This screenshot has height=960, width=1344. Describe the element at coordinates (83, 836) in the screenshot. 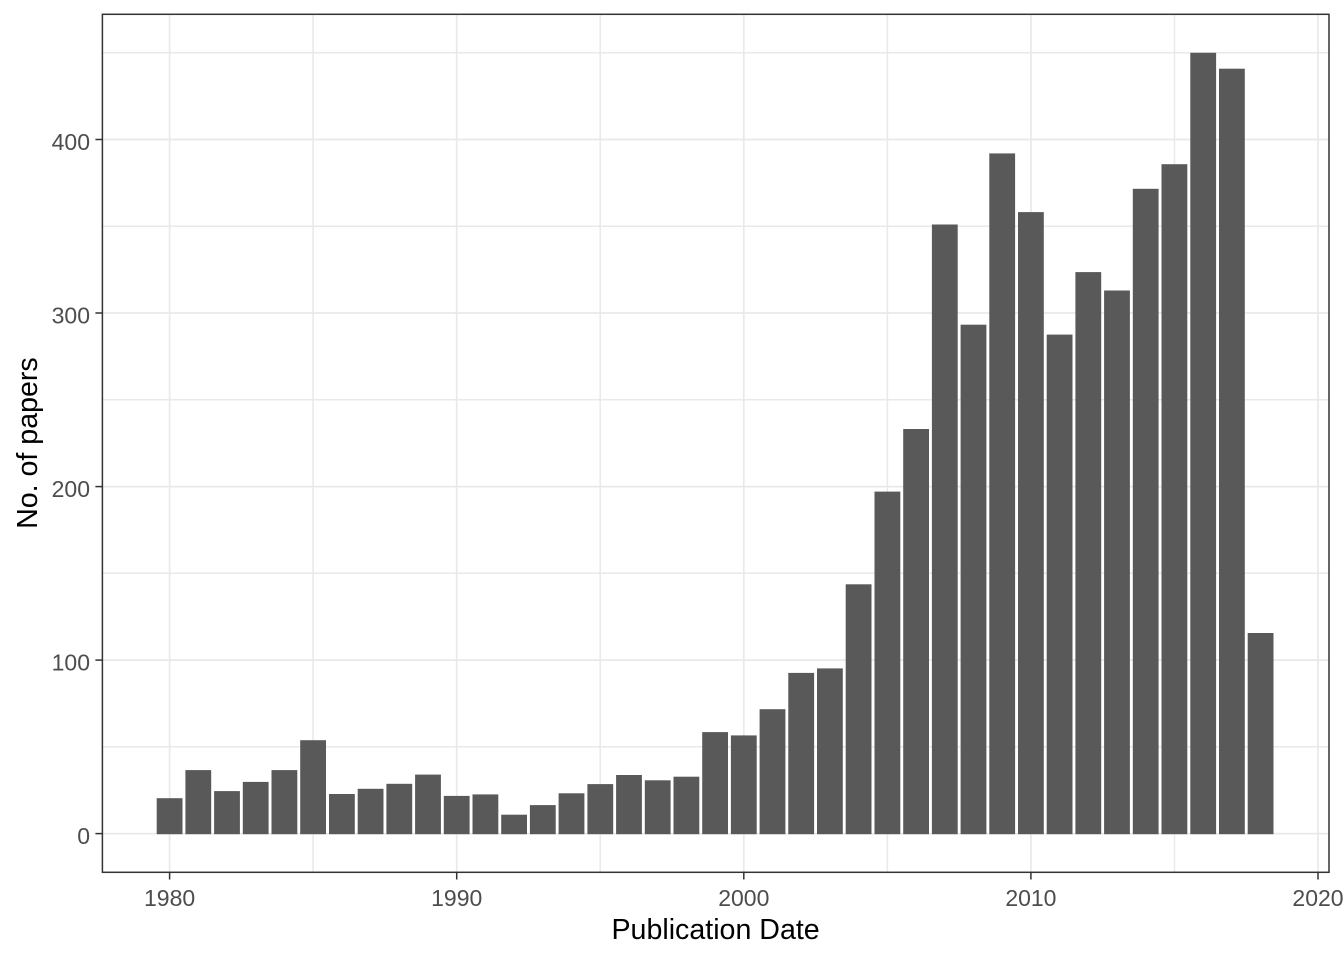

I see `svg-text: 0` at that location.